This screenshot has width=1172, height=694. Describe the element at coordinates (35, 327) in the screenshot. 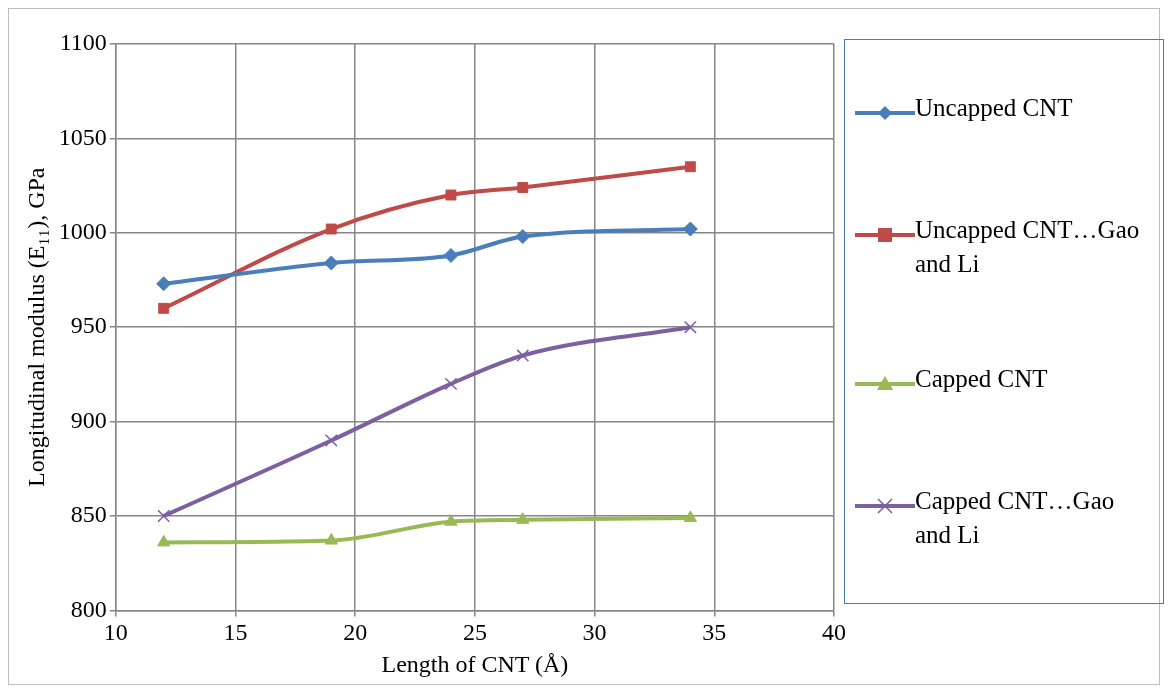

I see `y-axis-title: Longitudinal modulus (E₁₁), GPa` at that location.